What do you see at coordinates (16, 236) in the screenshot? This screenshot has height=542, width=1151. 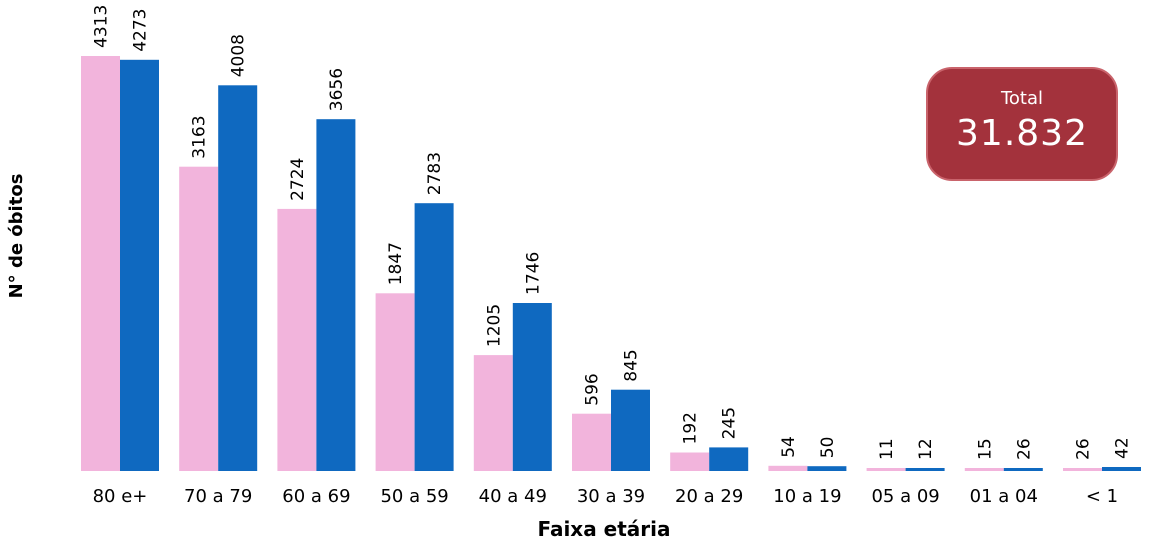 I see `y-axis-label: N° de óbitos` at bounding box center [16, 236].